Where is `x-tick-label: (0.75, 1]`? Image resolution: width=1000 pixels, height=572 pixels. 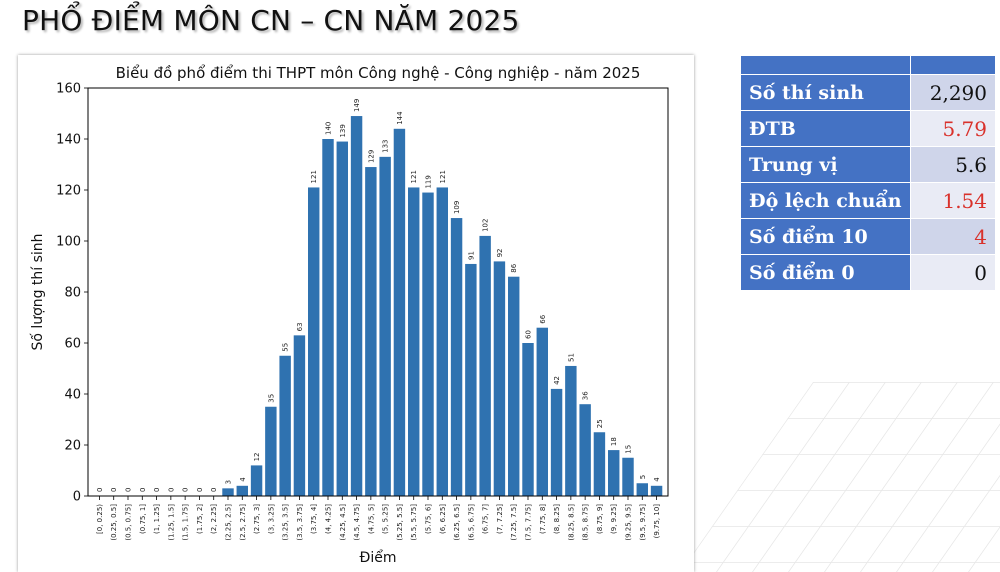
x-tick-label: (0.75, 1] is located at coordinates (143, 519).